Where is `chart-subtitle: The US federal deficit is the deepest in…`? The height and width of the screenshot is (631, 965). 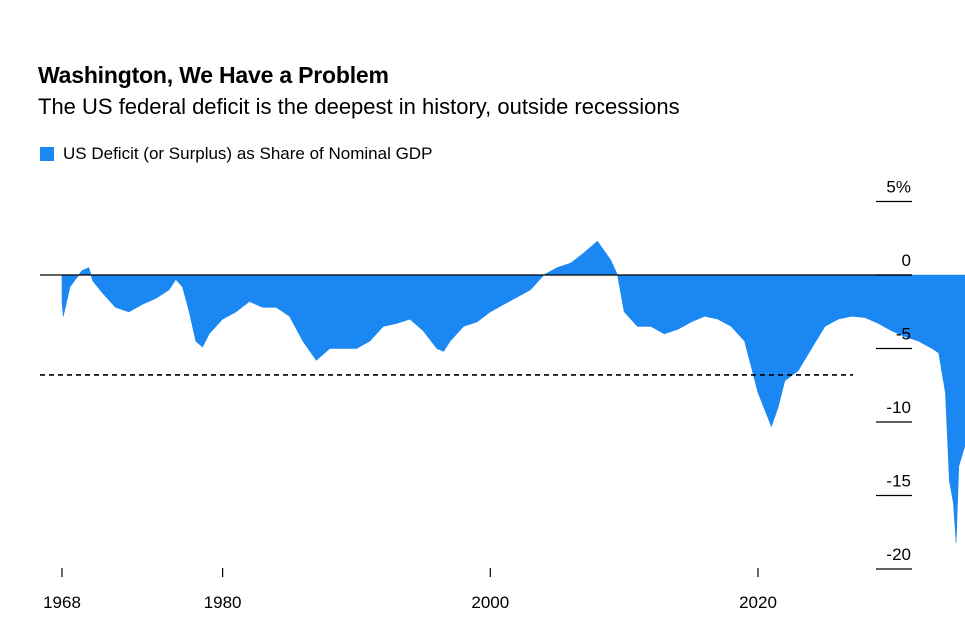
chart-subtitle: The US federal deficit is the deepest in… is located at coordinates (359, 106).